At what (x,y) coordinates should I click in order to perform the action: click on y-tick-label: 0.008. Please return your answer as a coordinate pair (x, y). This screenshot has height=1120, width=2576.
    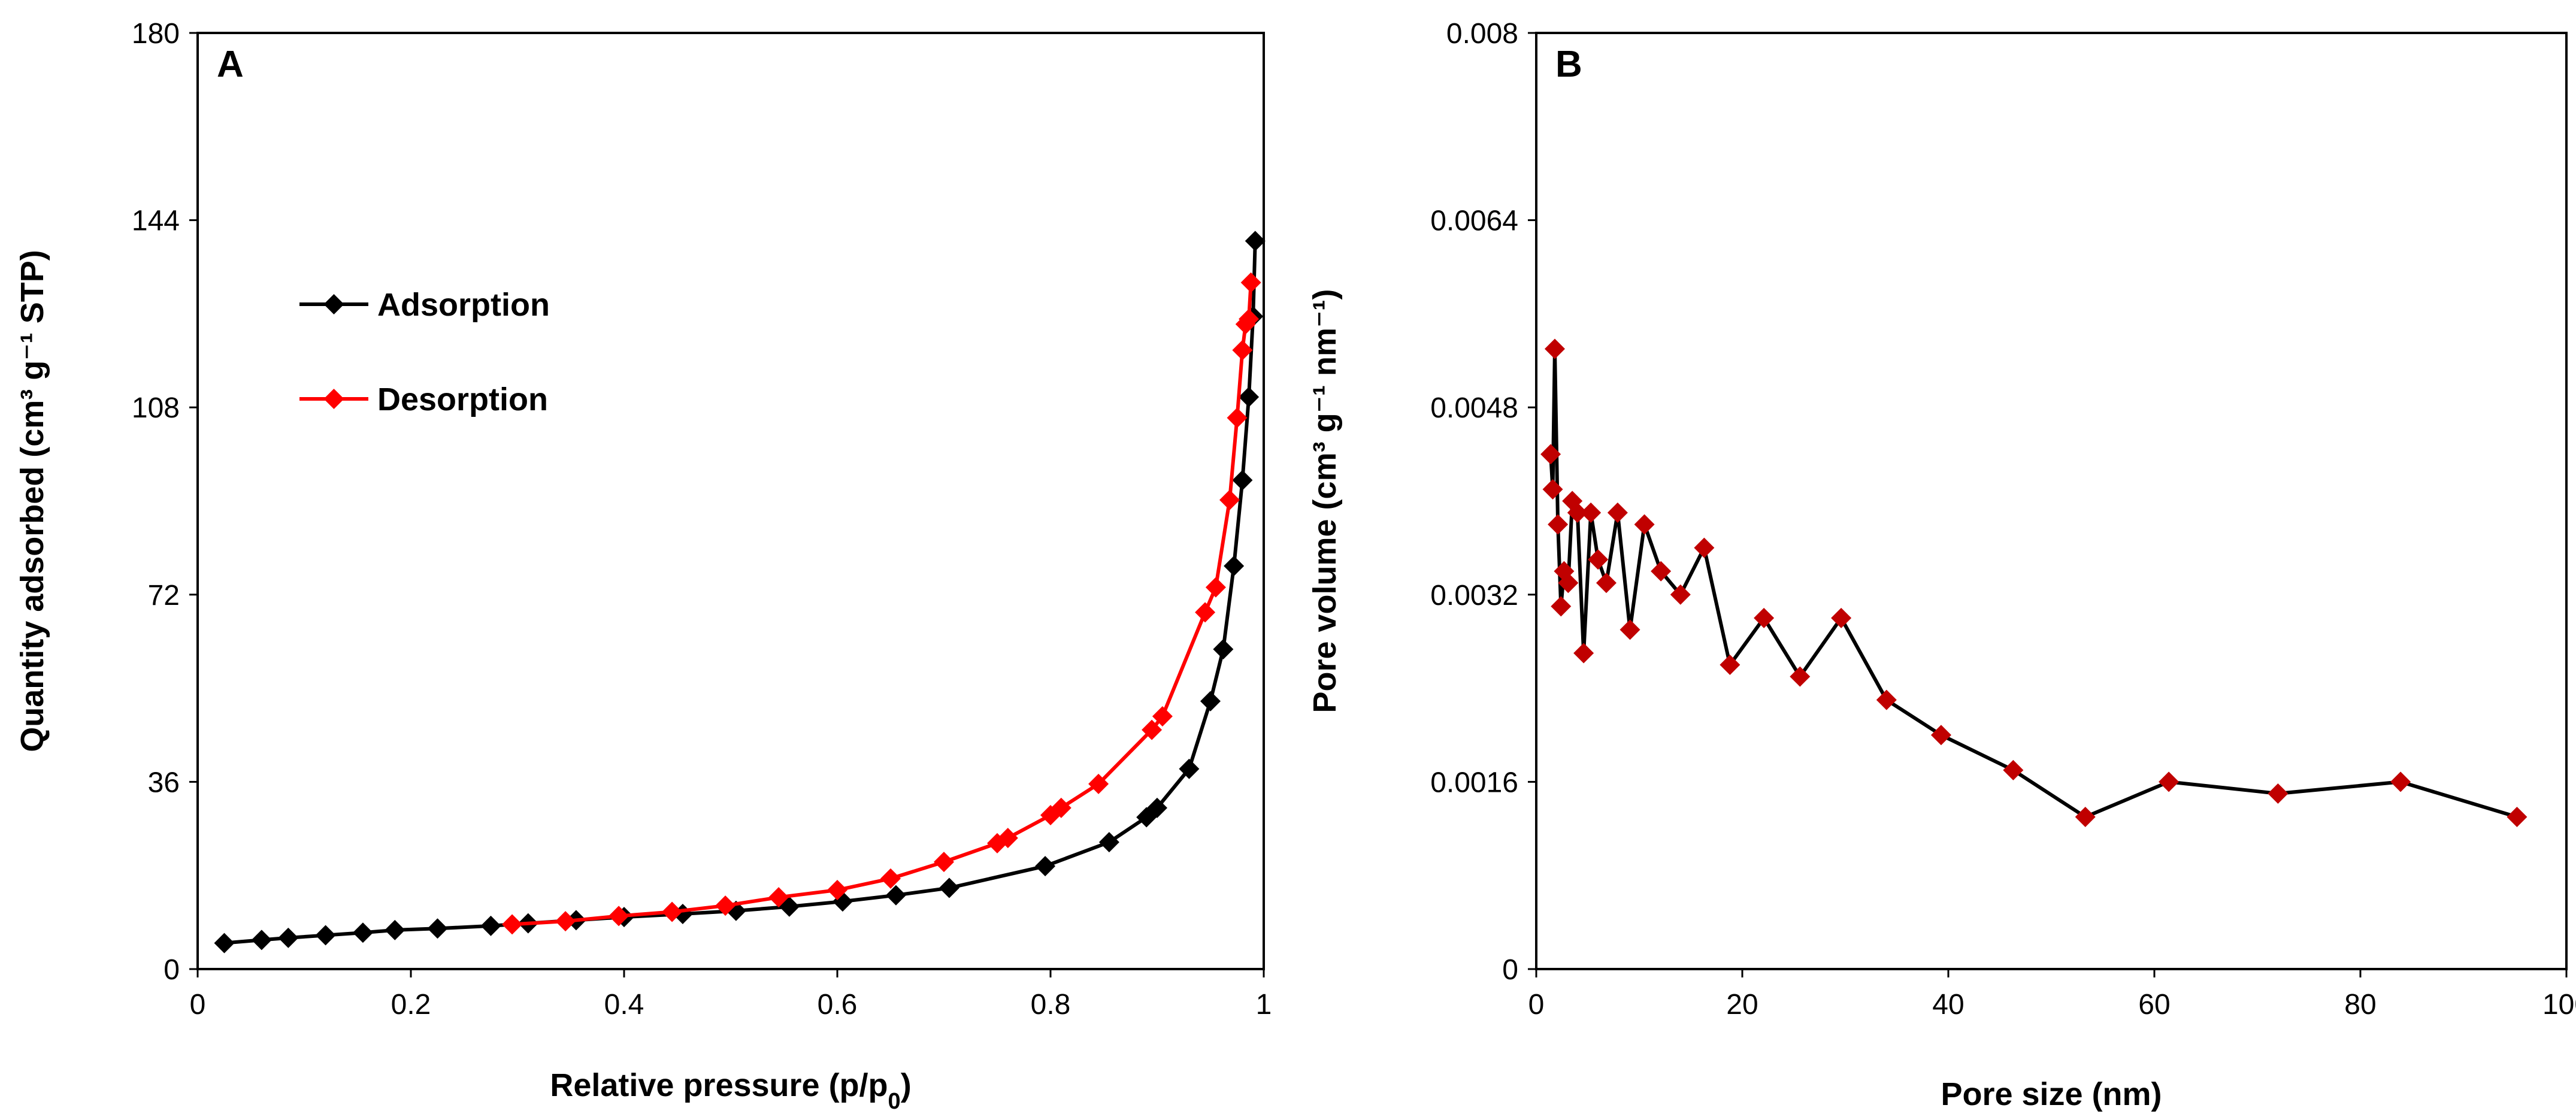
    Looking at the image, I should click on (1482, 34).